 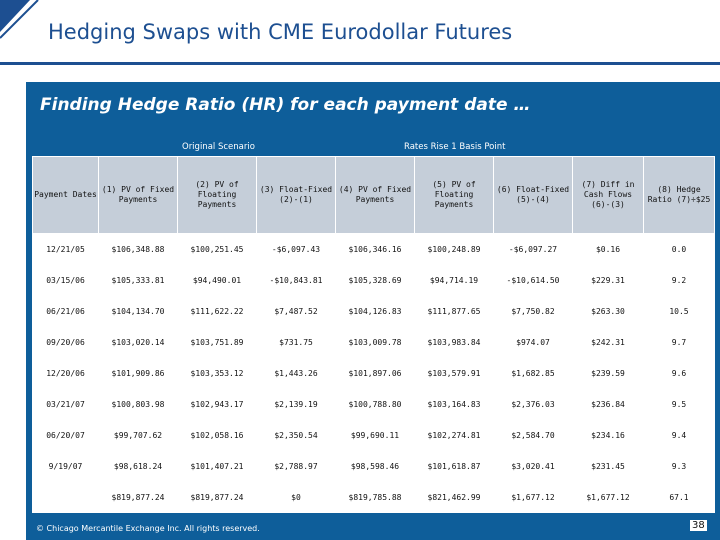 I want to click on table-cell: $106,346.16, so click(x=375, y=249).